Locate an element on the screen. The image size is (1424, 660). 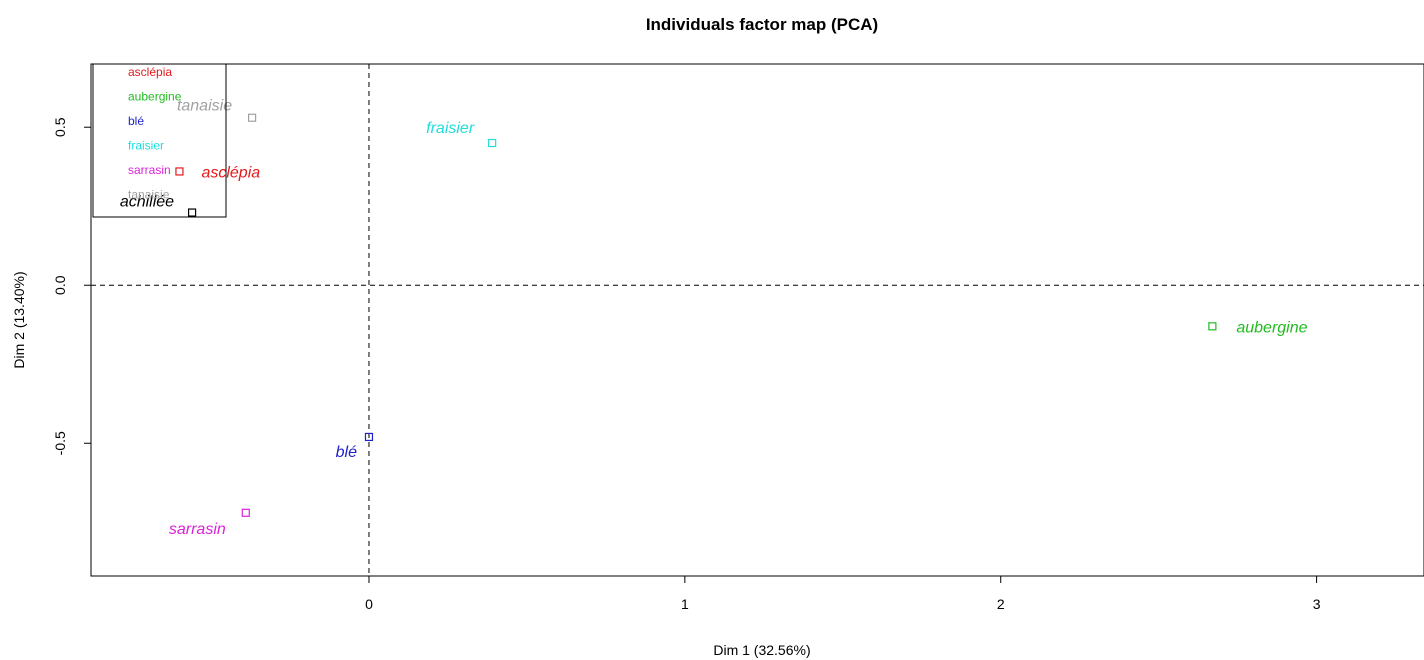
point-label: fraisier is located at coordinates (450, 128).